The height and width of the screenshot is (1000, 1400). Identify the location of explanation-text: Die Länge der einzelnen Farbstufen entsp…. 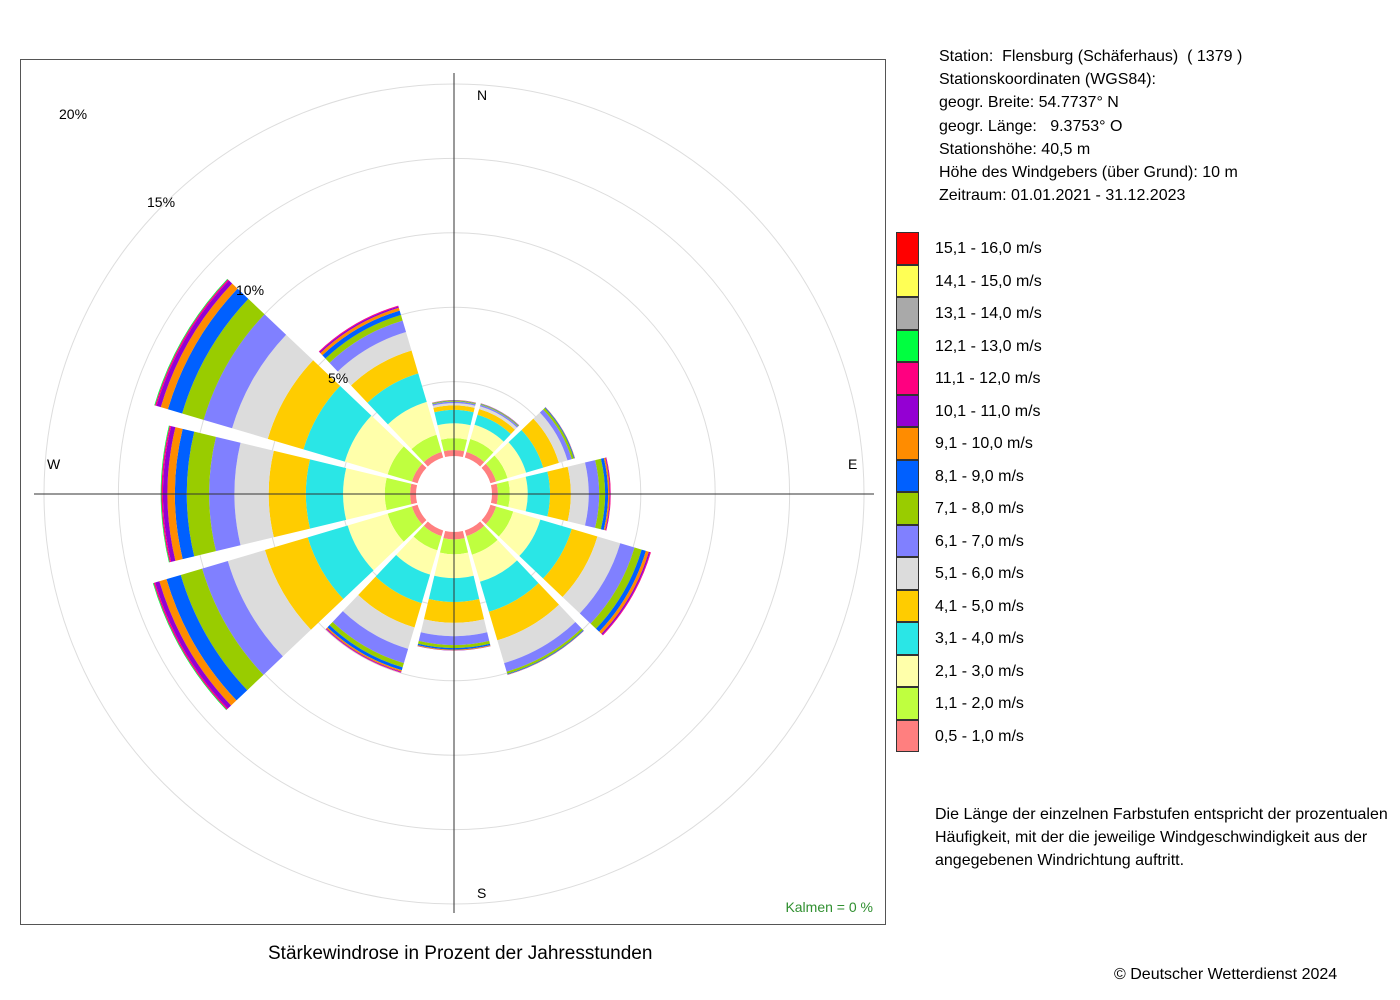
(1161, 838).